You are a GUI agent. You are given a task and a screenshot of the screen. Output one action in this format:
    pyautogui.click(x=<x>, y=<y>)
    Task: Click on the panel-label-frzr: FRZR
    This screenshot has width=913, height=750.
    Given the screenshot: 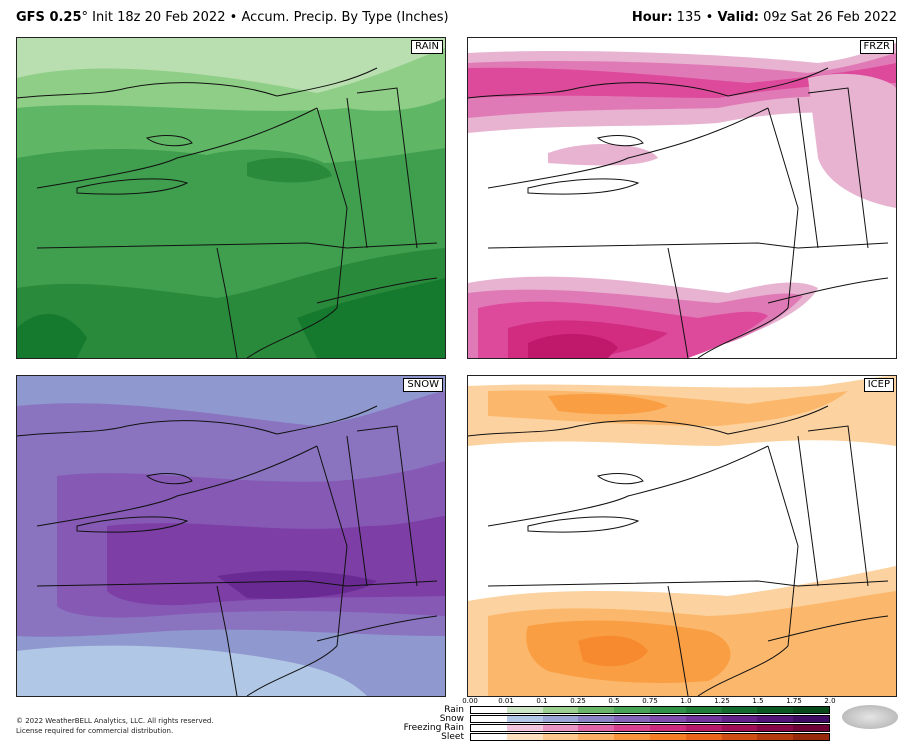 What is the action you would take?
    pyautogui.click(x=876, y=47)
    